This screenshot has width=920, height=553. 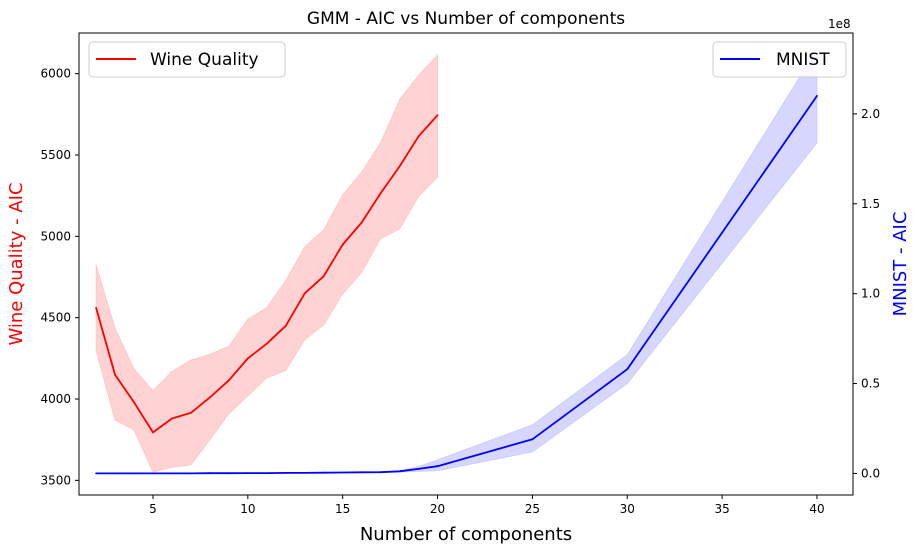 What do you see at coordinates (437, 509) in the screenshot?
I see `x-tick-label: 20` at bounding box center [437, 509].